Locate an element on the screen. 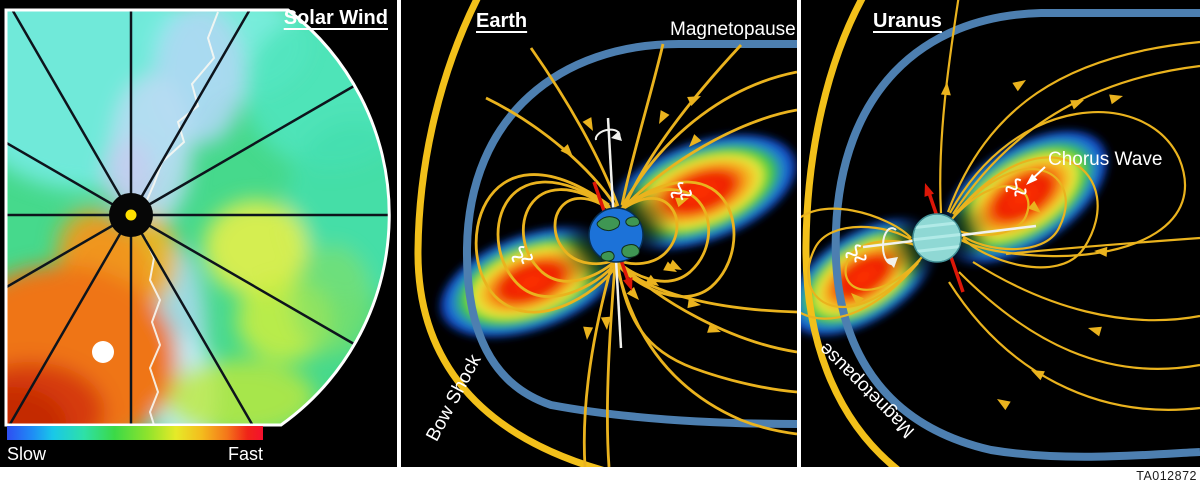  chorus-wave-label: Chorus Wave is located at coordinates (1105, 159).